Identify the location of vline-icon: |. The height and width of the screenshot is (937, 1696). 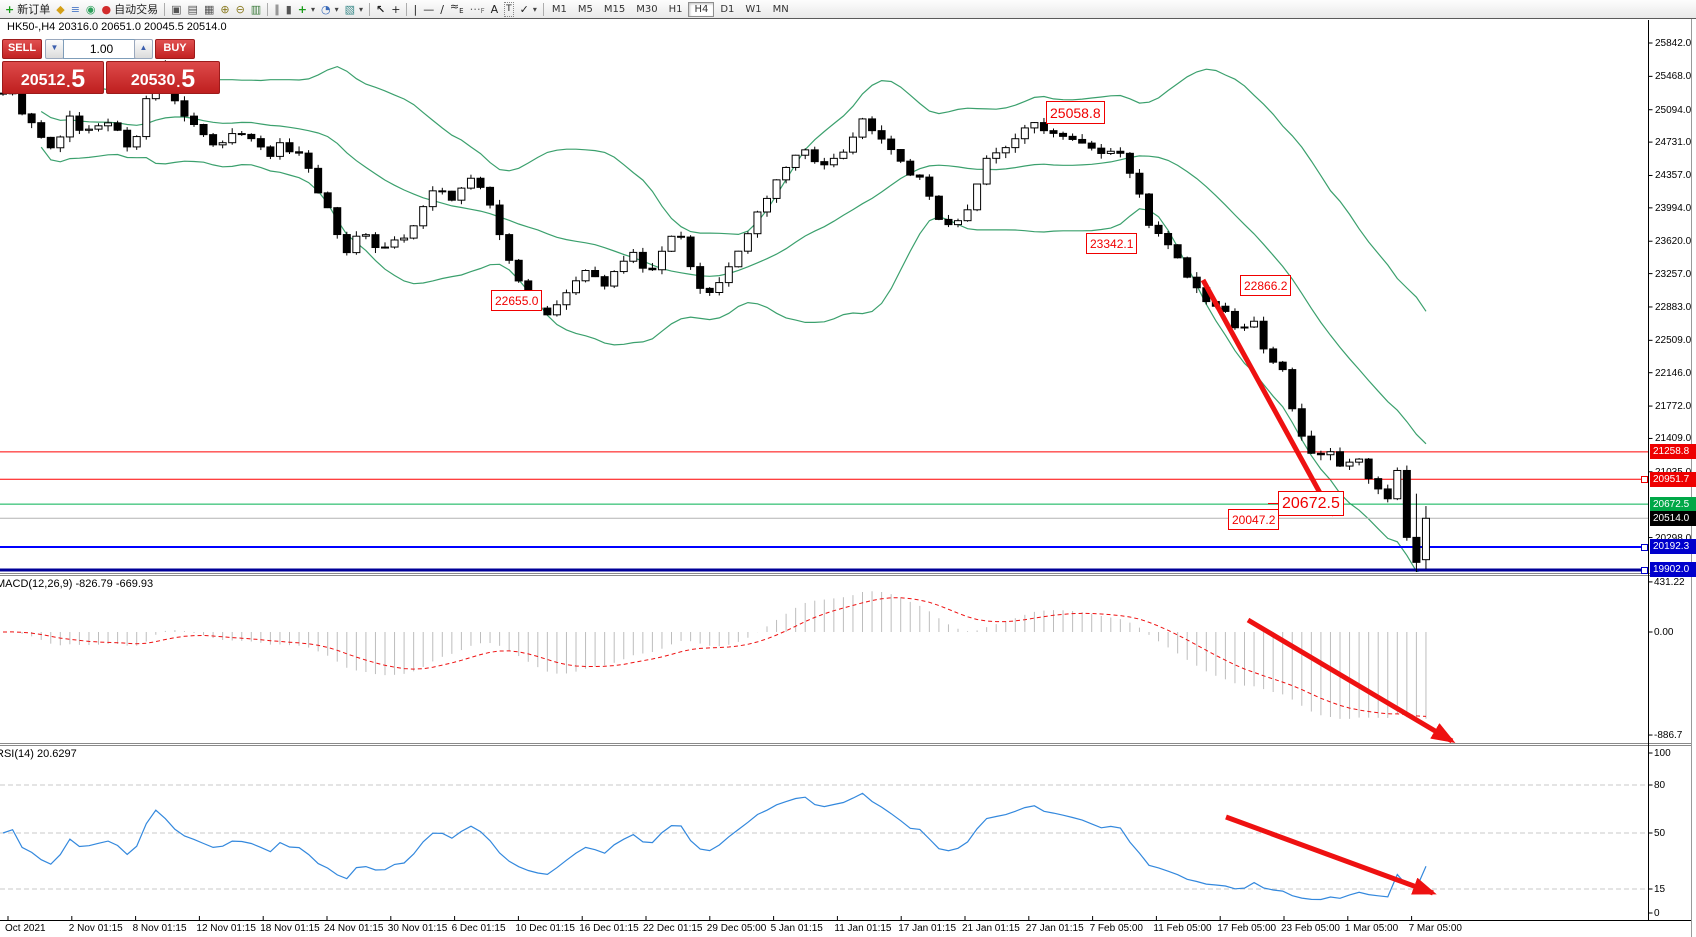
(415, 9).